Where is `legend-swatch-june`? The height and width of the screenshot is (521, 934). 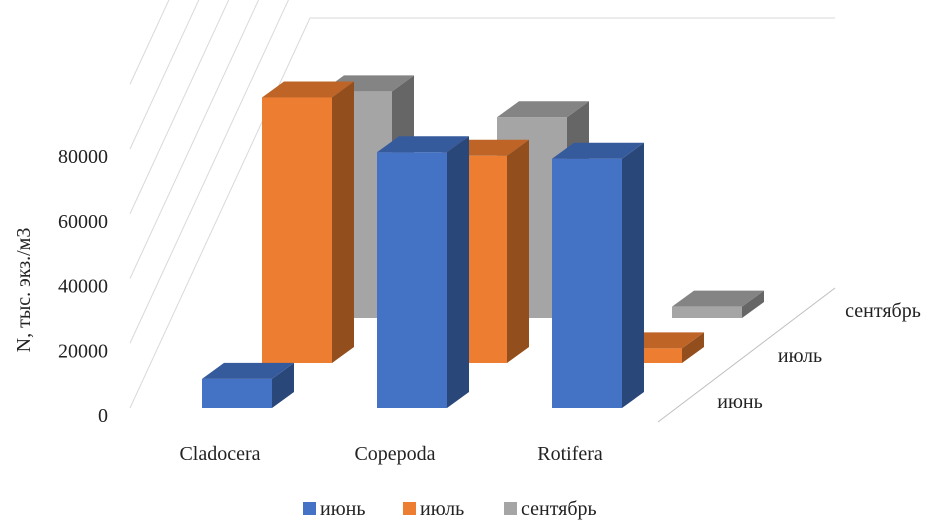
legend-swatch-june is located at coordinates (309, 508).